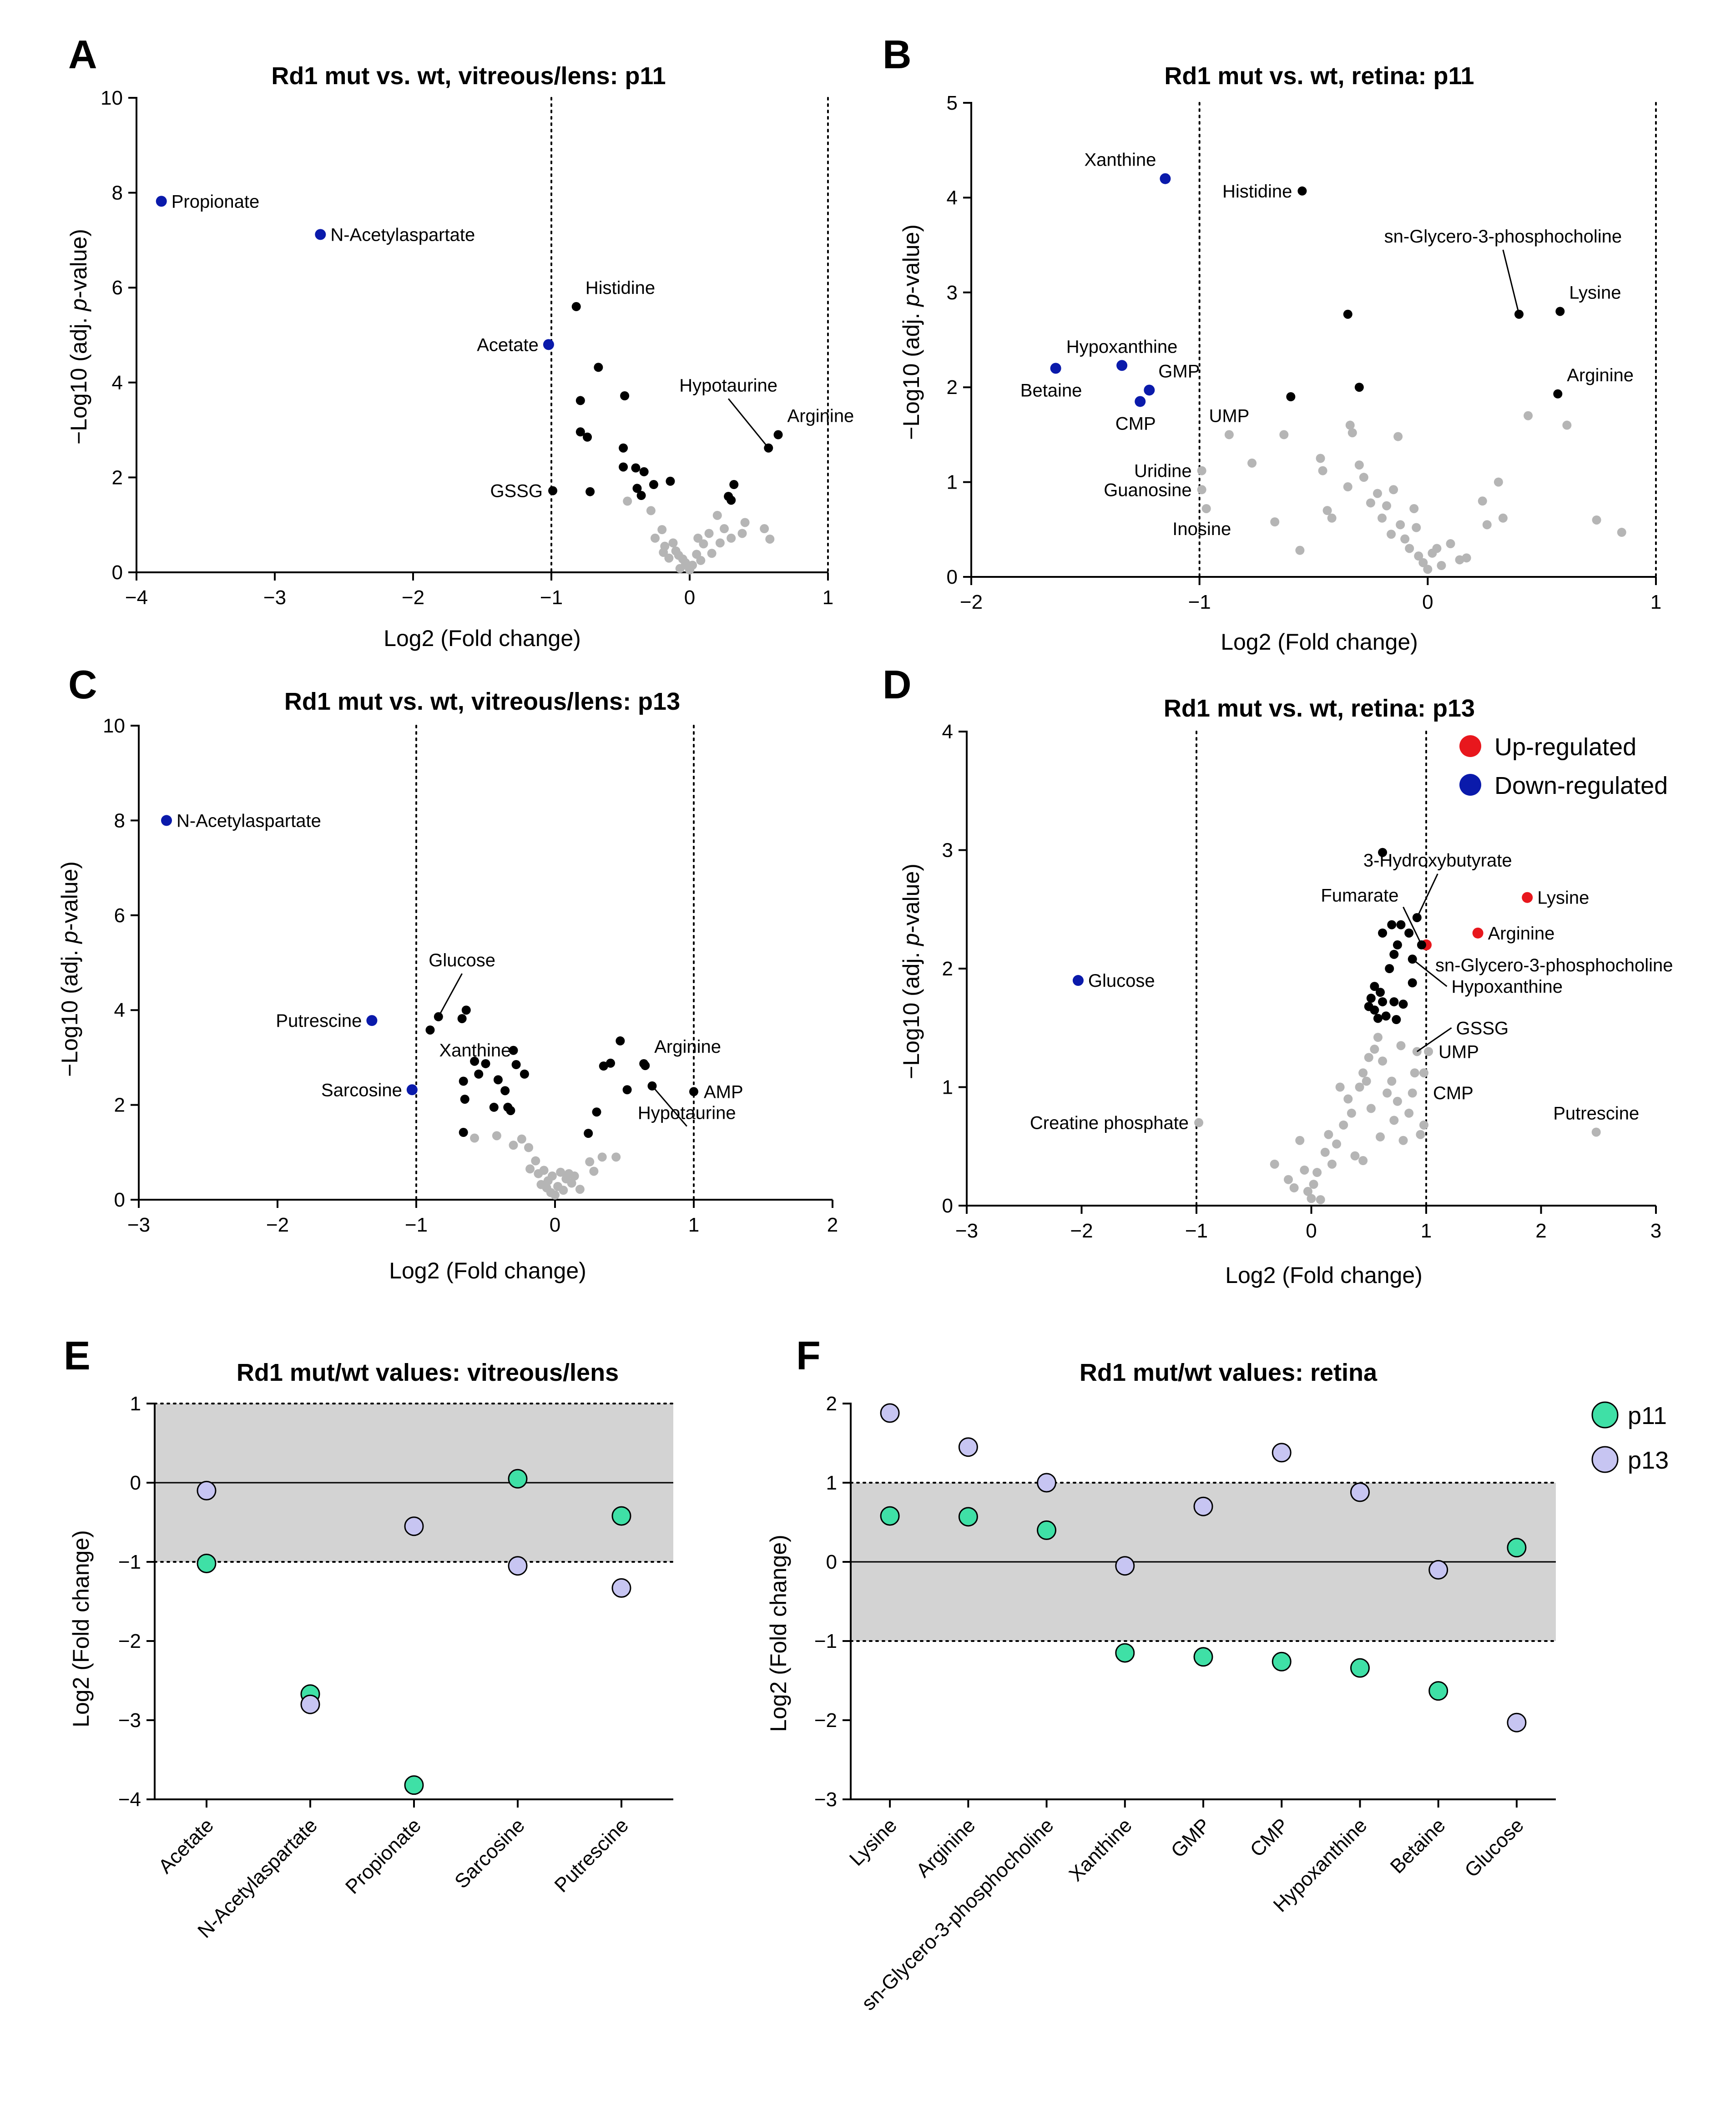 The image size is (1736, 2111). What do you see at coordinates (138, 1225) in the screenshot?
I see `panel-c-x-tick-label: −3` at bounding box center [138, 1225].